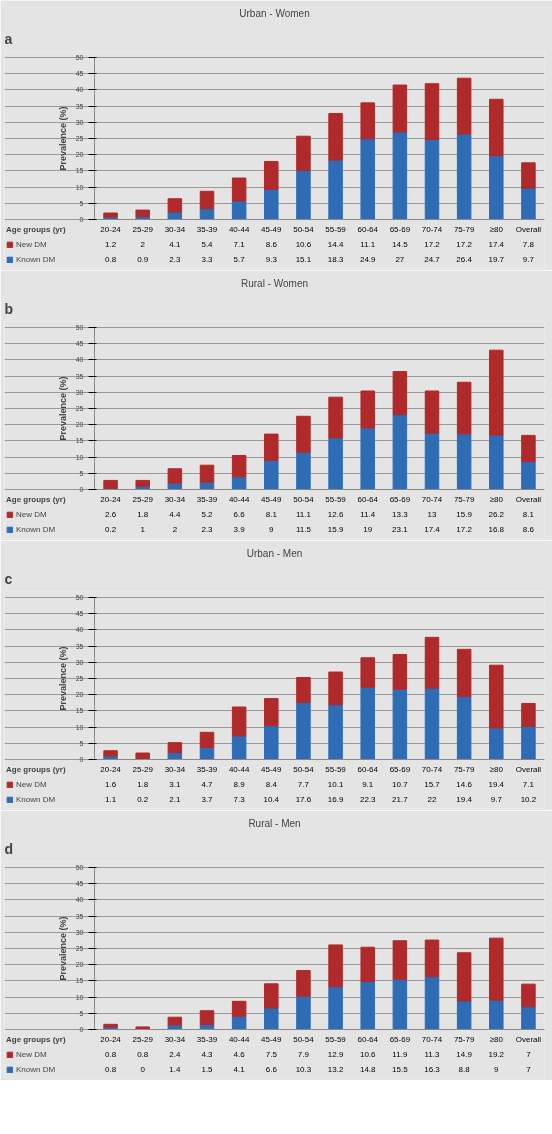 This screenshot has height=1134, width=552. I want to click on data-label: 15.9, so click(464, 514).